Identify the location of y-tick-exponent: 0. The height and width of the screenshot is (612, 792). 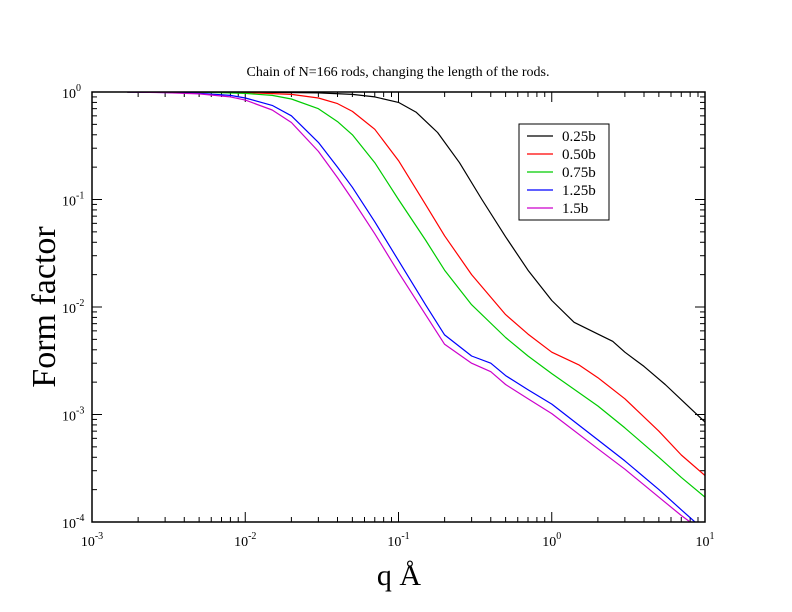
(78, 88).